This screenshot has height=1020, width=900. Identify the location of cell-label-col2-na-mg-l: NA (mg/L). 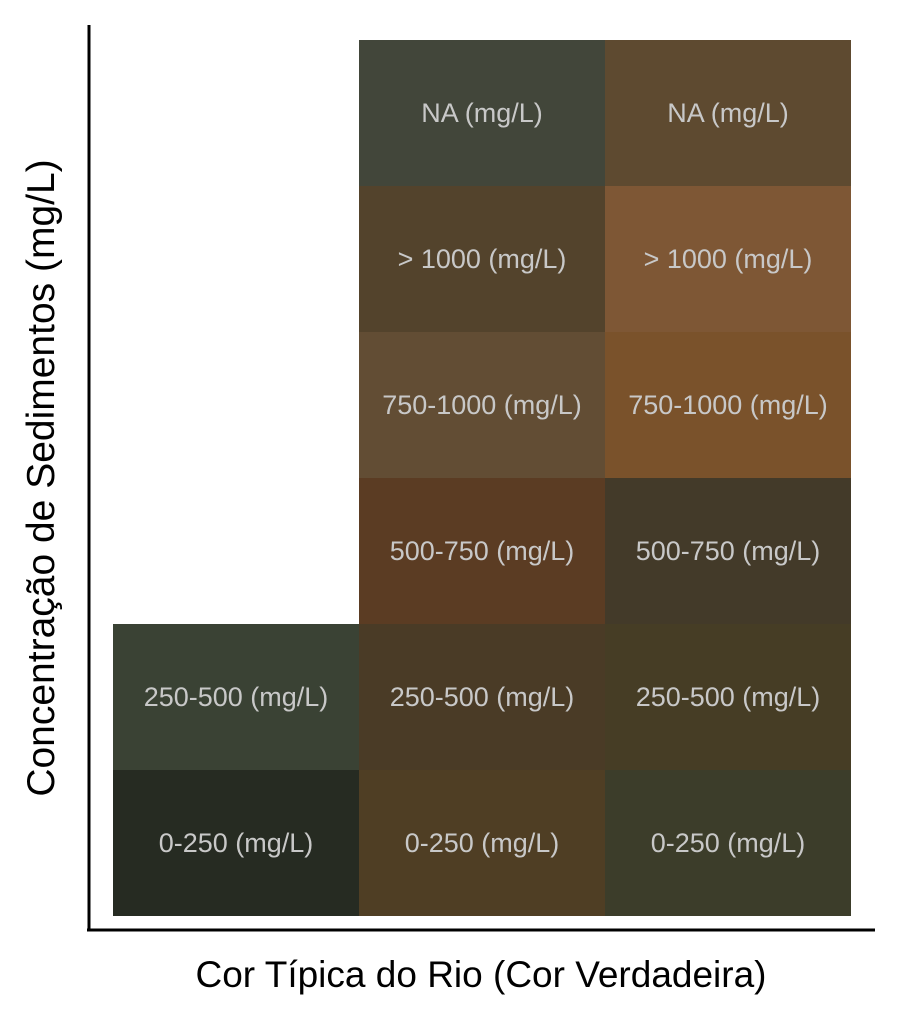
(728, 113).